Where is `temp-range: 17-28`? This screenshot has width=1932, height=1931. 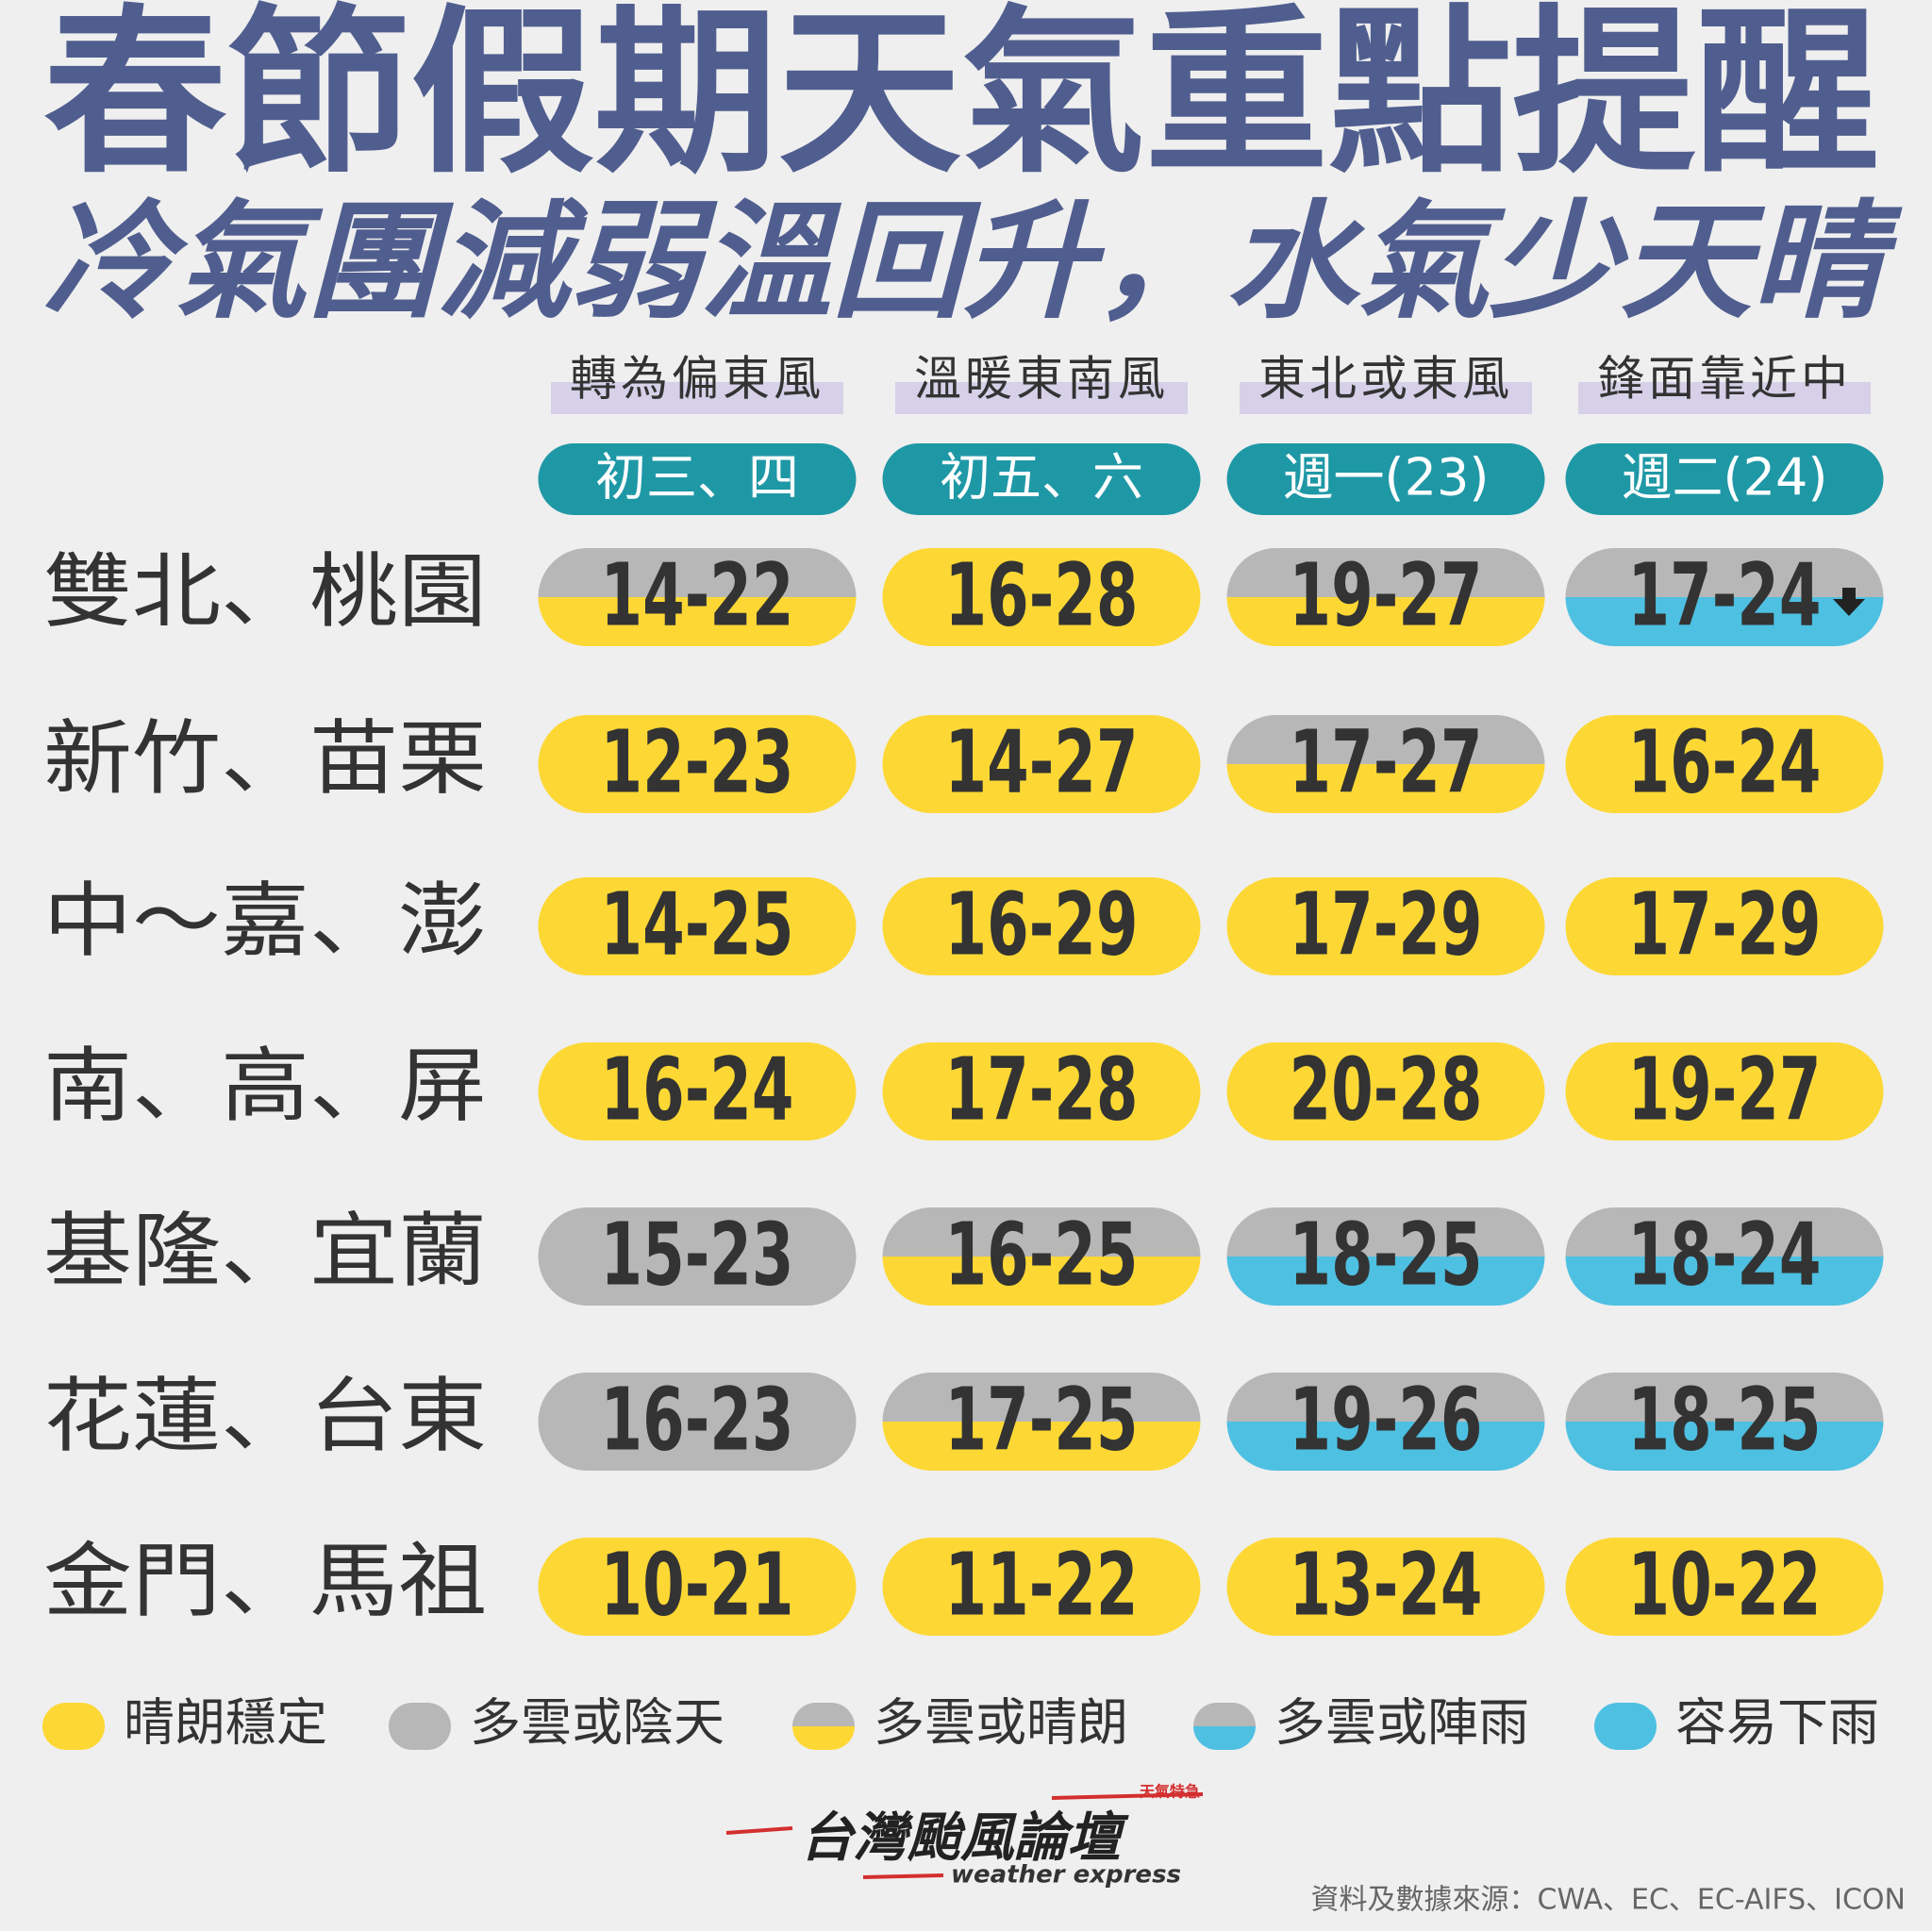
temp-range: 17-28 is located at coordinates (1042, 1089).